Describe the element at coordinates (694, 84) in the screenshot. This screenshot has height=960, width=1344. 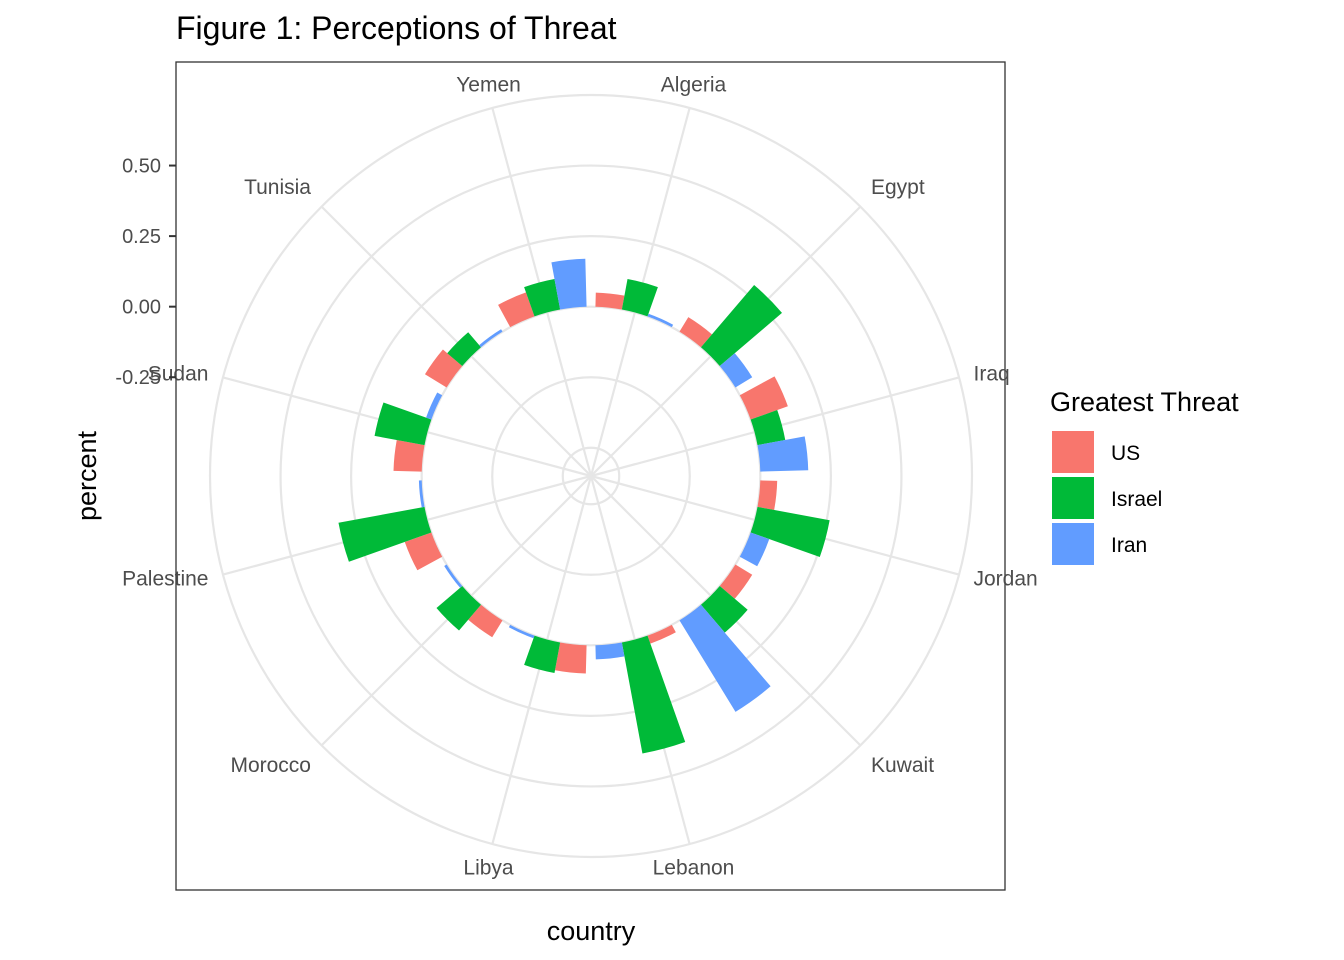
I see `category-label-algeria: Algeria` at that location.